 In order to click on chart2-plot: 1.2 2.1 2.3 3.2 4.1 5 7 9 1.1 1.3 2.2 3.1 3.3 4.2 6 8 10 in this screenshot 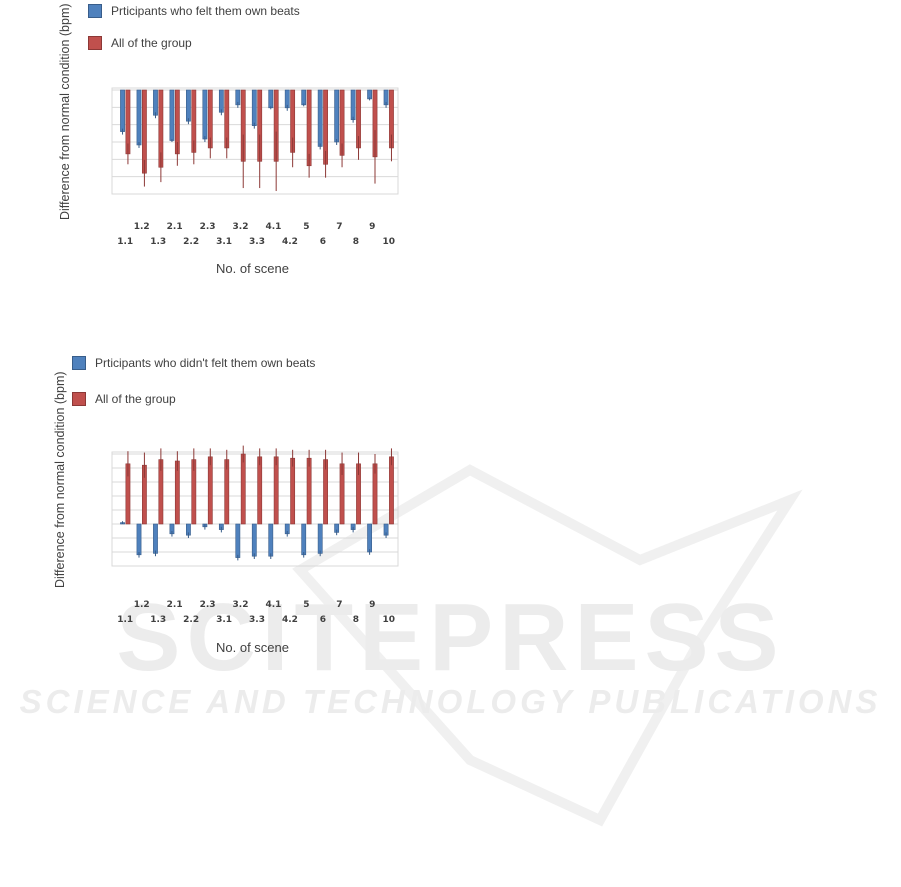, I will do `click(255, 535)`.